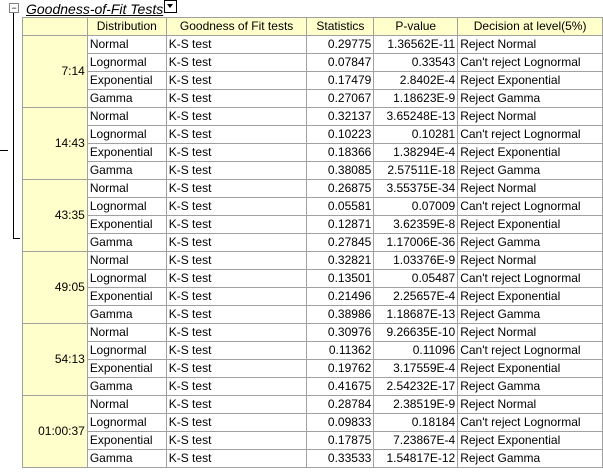  Describe the element at coordinates (126, 26) in the screenshot. I see `column-header-distribution: Distribution` at that location.